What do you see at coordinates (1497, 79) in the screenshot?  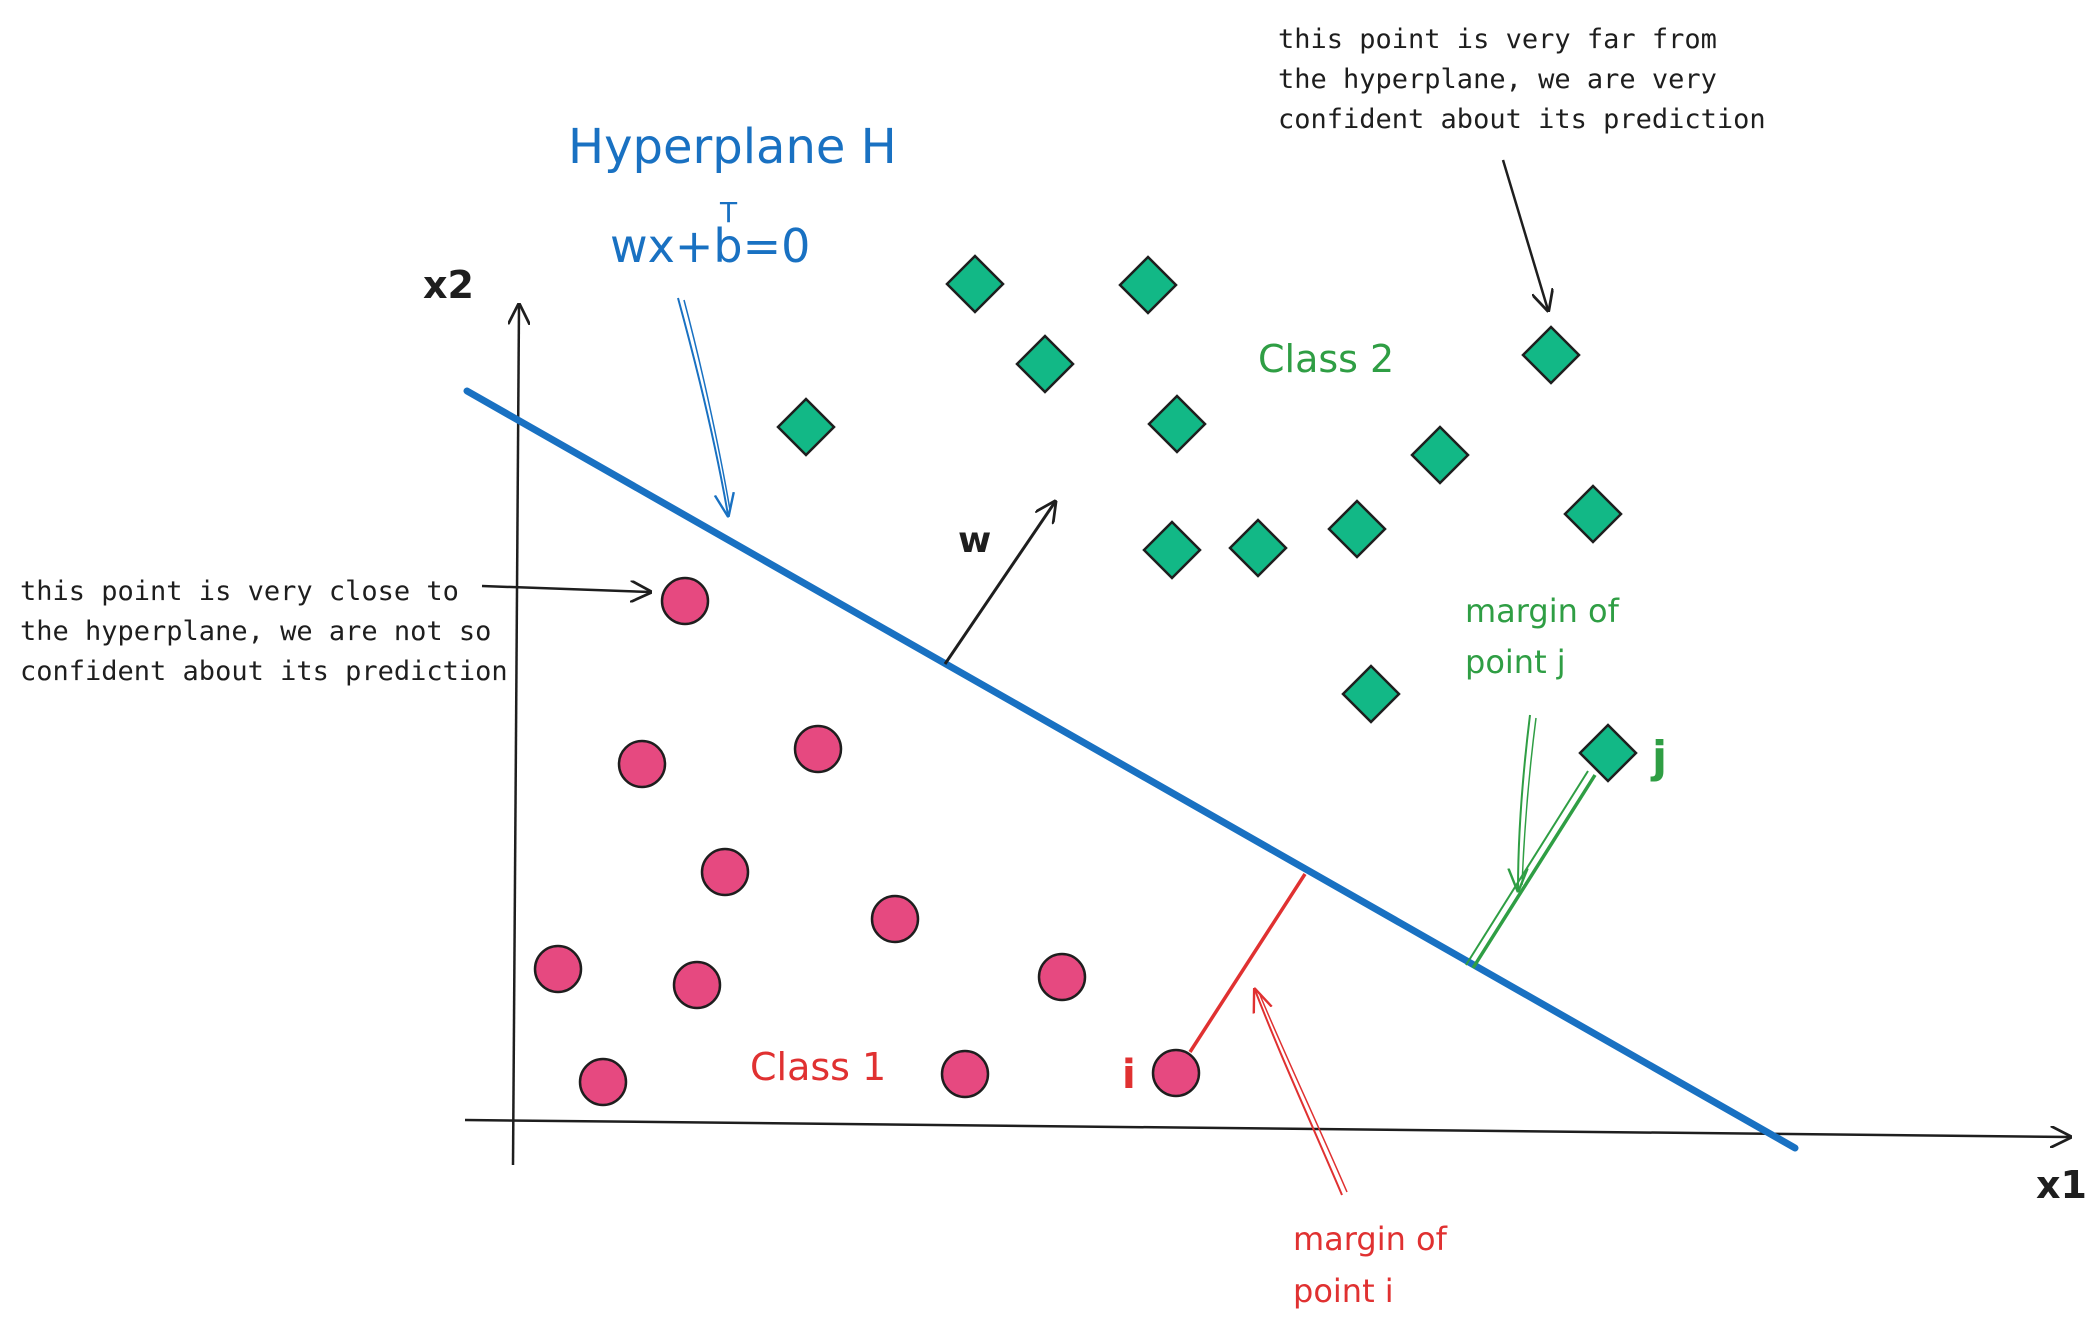 I see `far-point-text-line: the hyperplane, we are very` at bounding box center [1497, 79].